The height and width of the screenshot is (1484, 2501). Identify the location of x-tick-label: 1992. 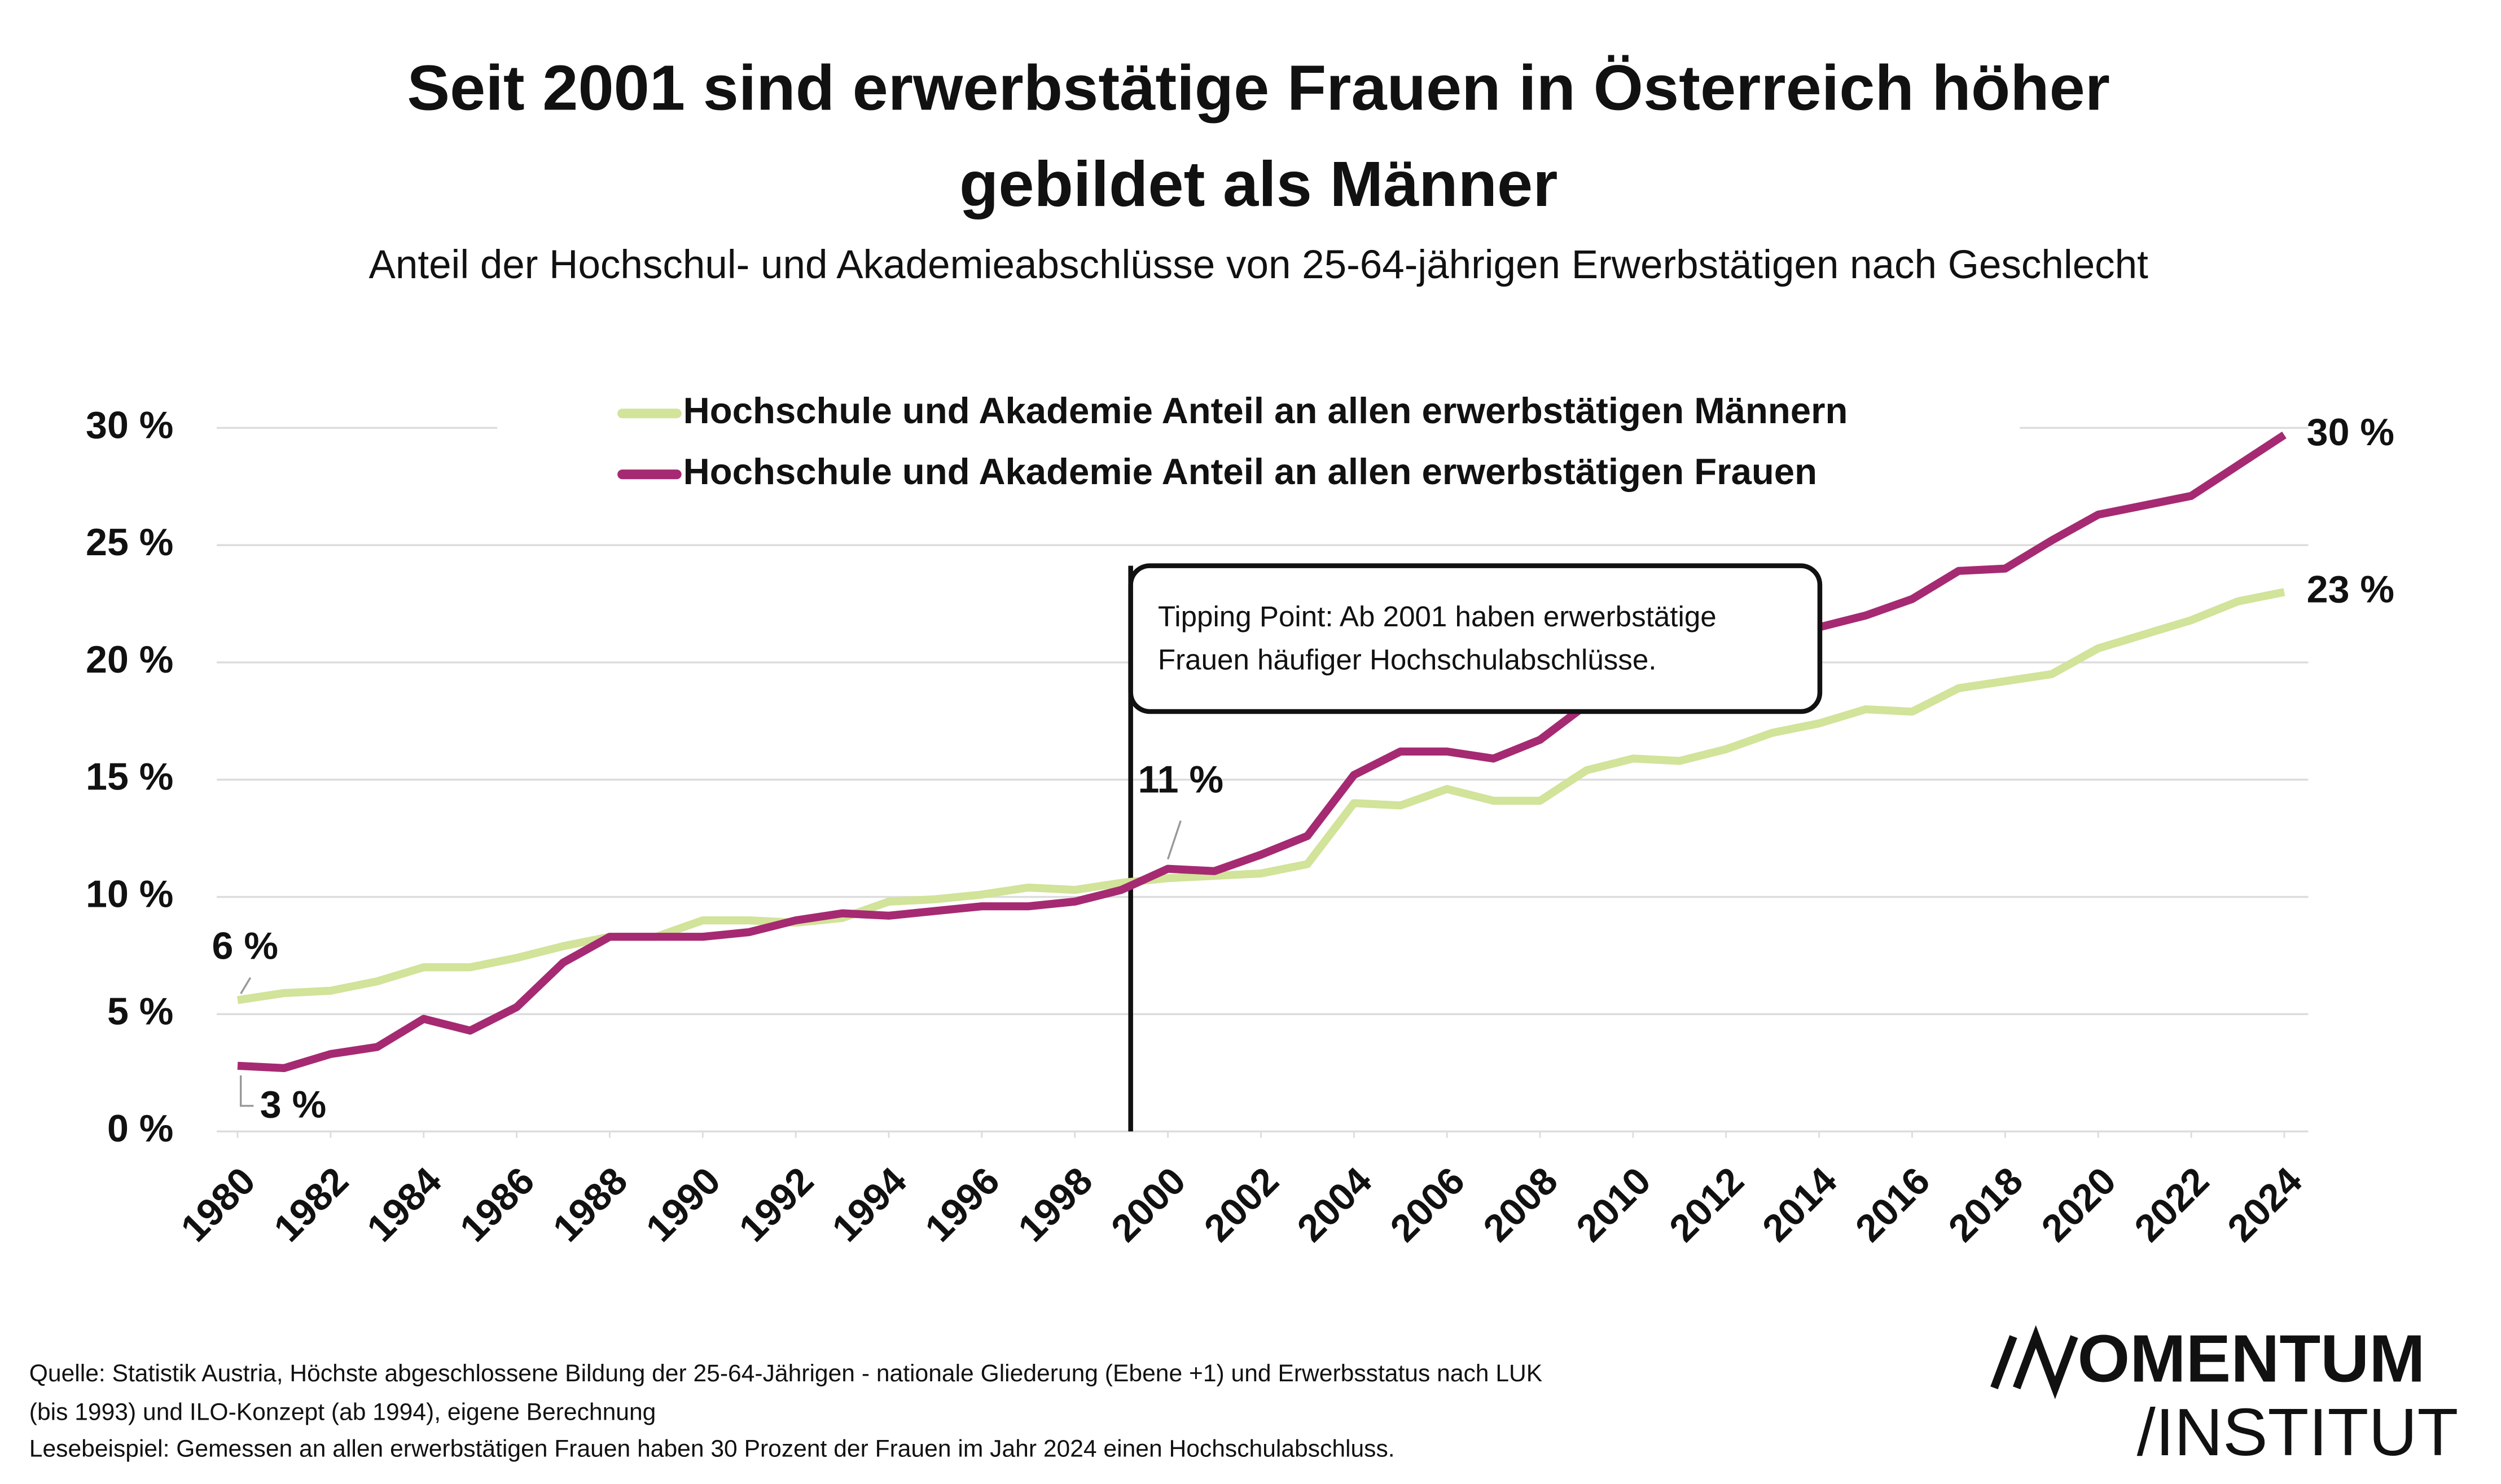
(776, 1204).